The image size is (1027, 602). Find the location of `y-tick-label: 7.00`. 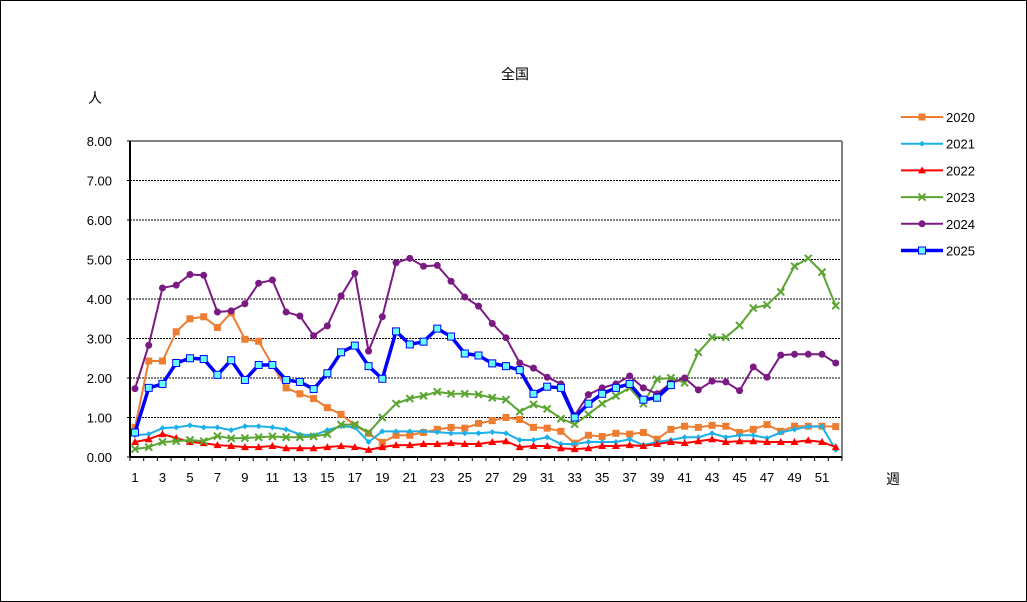

y-tick-label: 7.00 is located at coordinates (99, 181).